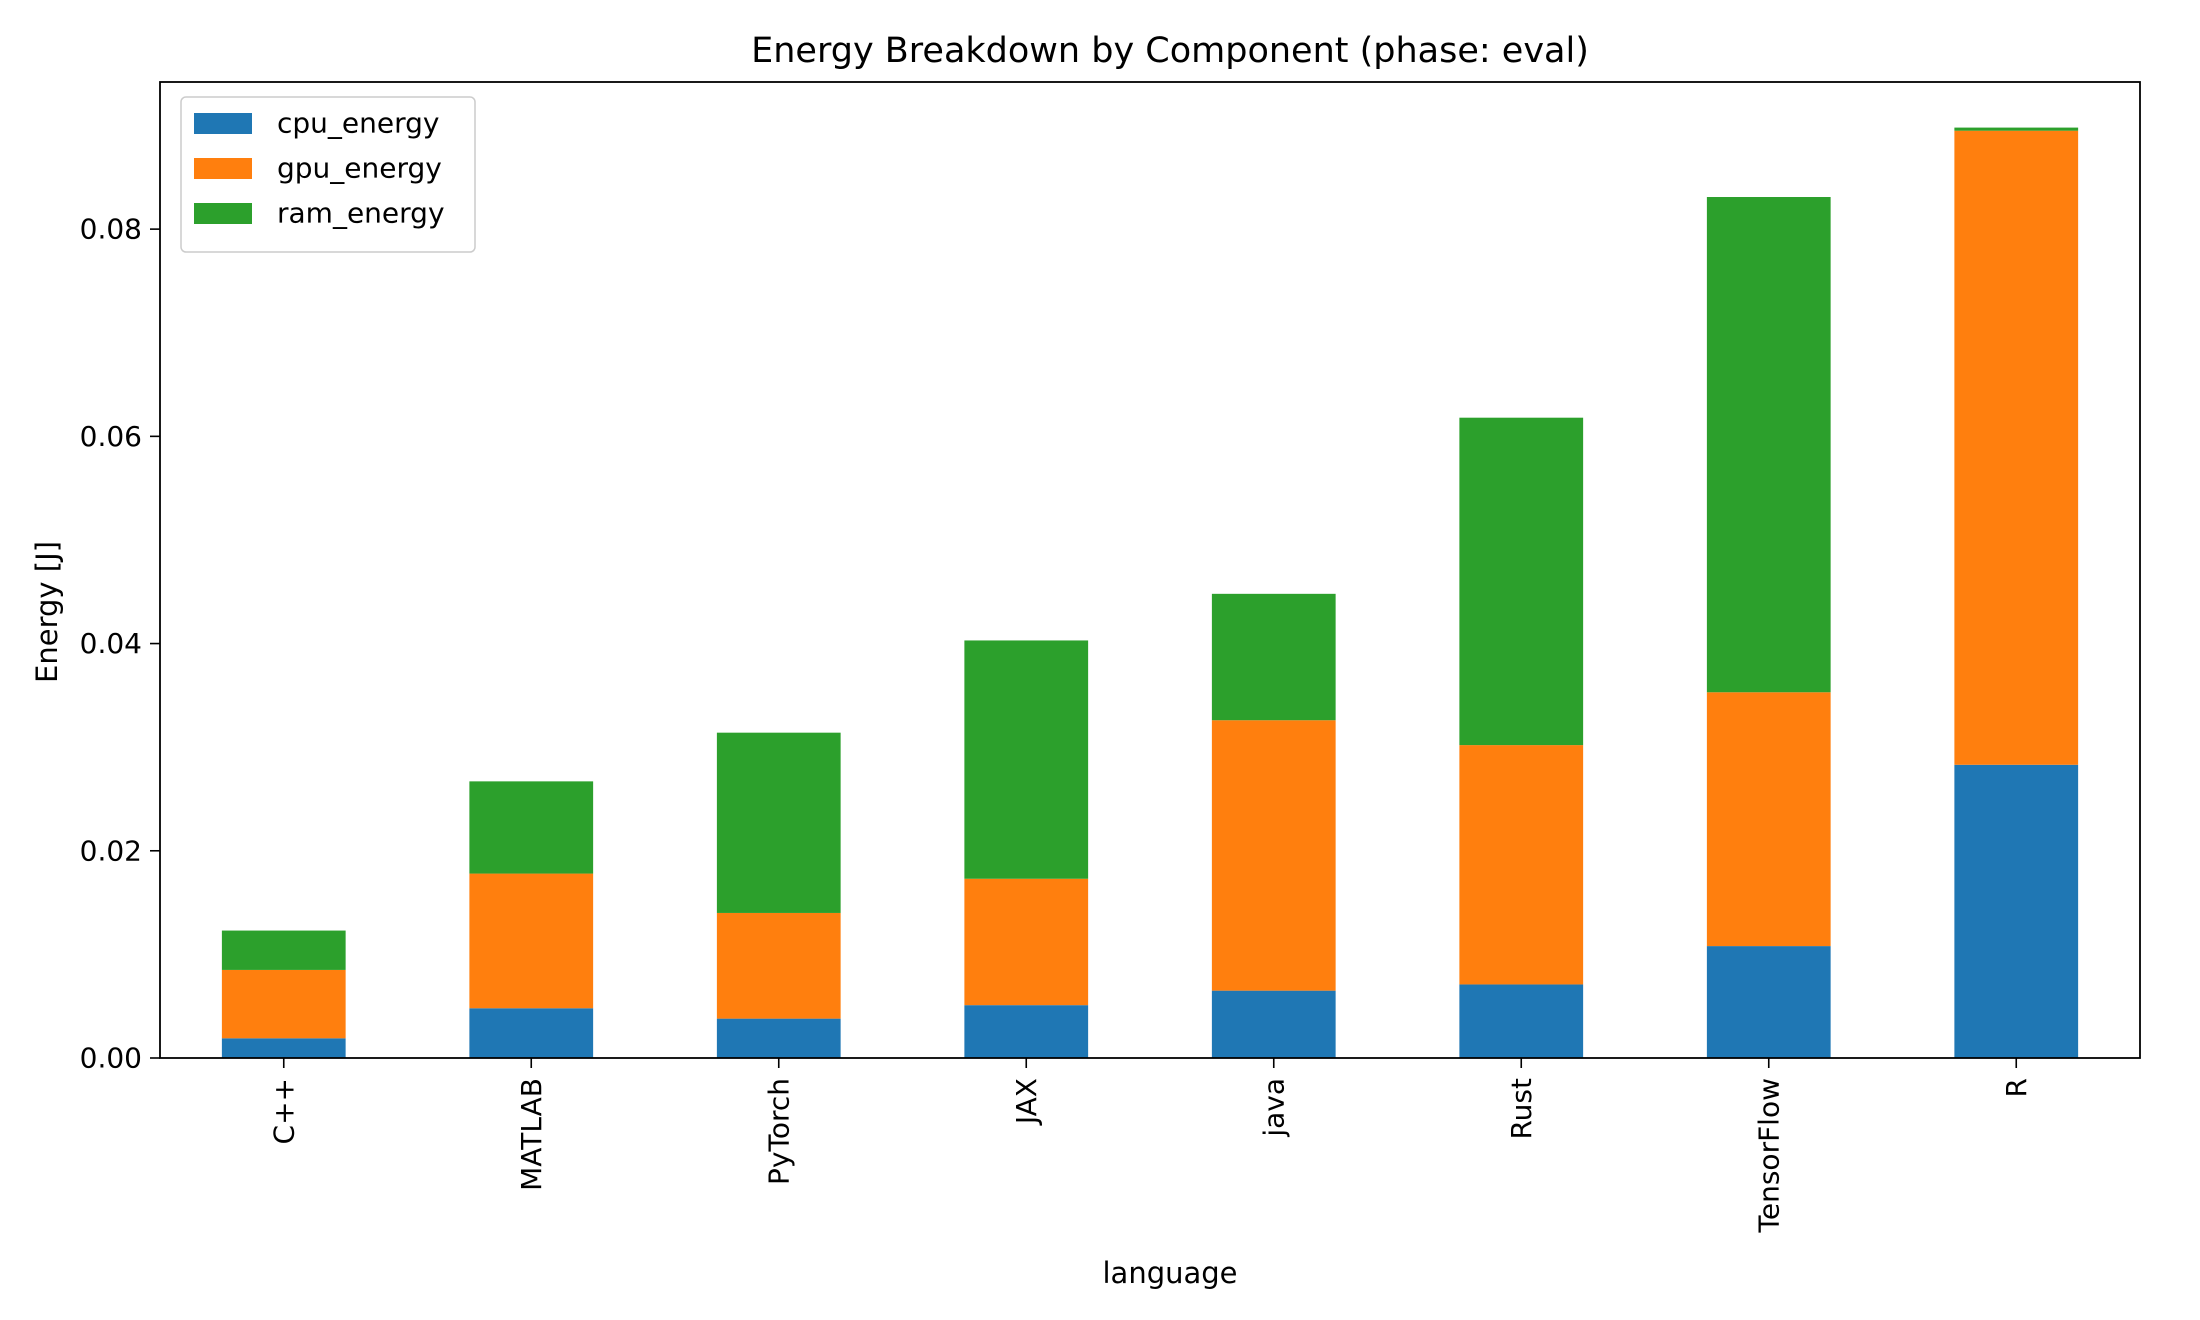  What do you see at coordinates (111, 229) in the screenshot?
I see `y-tick-label: 0.08` at bounding box center [111, 229].